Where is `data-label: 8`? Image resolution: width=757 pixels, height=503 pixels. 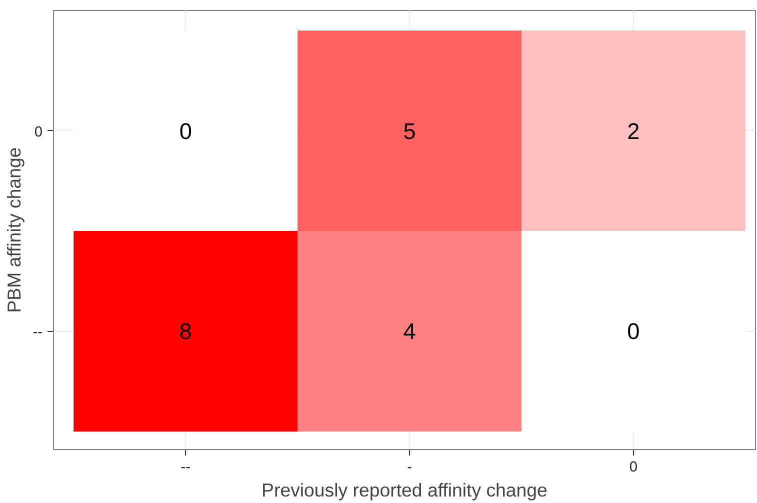 data-label: 8 is located at coordinates (185, 331).